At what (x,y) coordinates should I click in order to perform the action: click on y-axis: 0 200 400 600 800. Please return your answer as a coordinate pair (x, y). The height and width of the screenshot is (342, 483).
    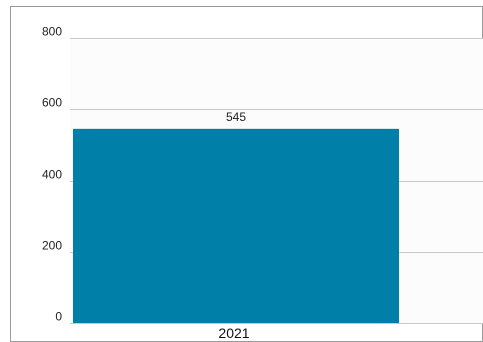
    Looking at the image, I should click on (52, 174).